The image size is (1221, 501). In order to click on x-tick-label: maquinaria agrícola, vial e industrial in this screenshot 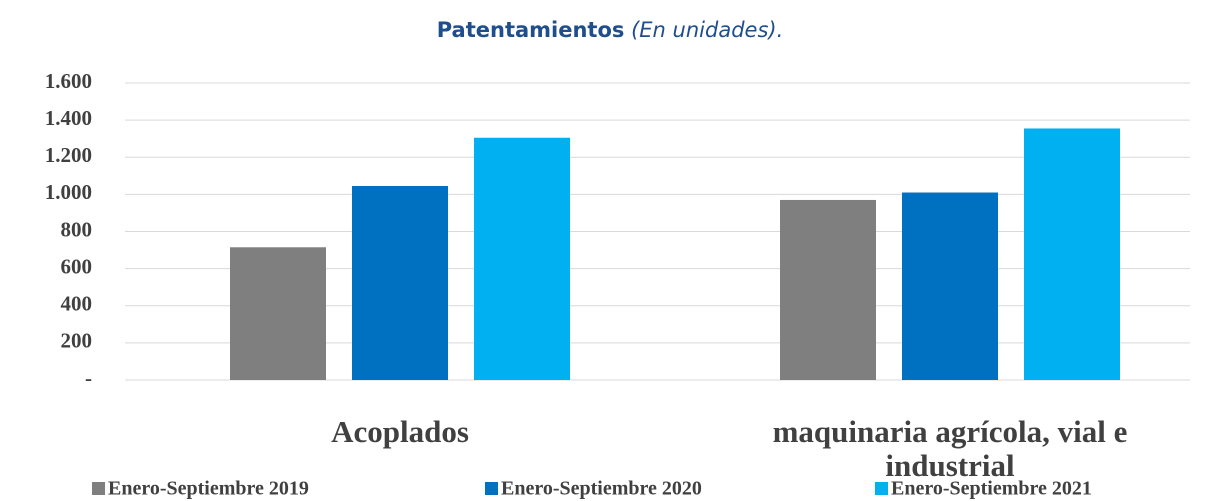, I will do `click(950, 448)`.